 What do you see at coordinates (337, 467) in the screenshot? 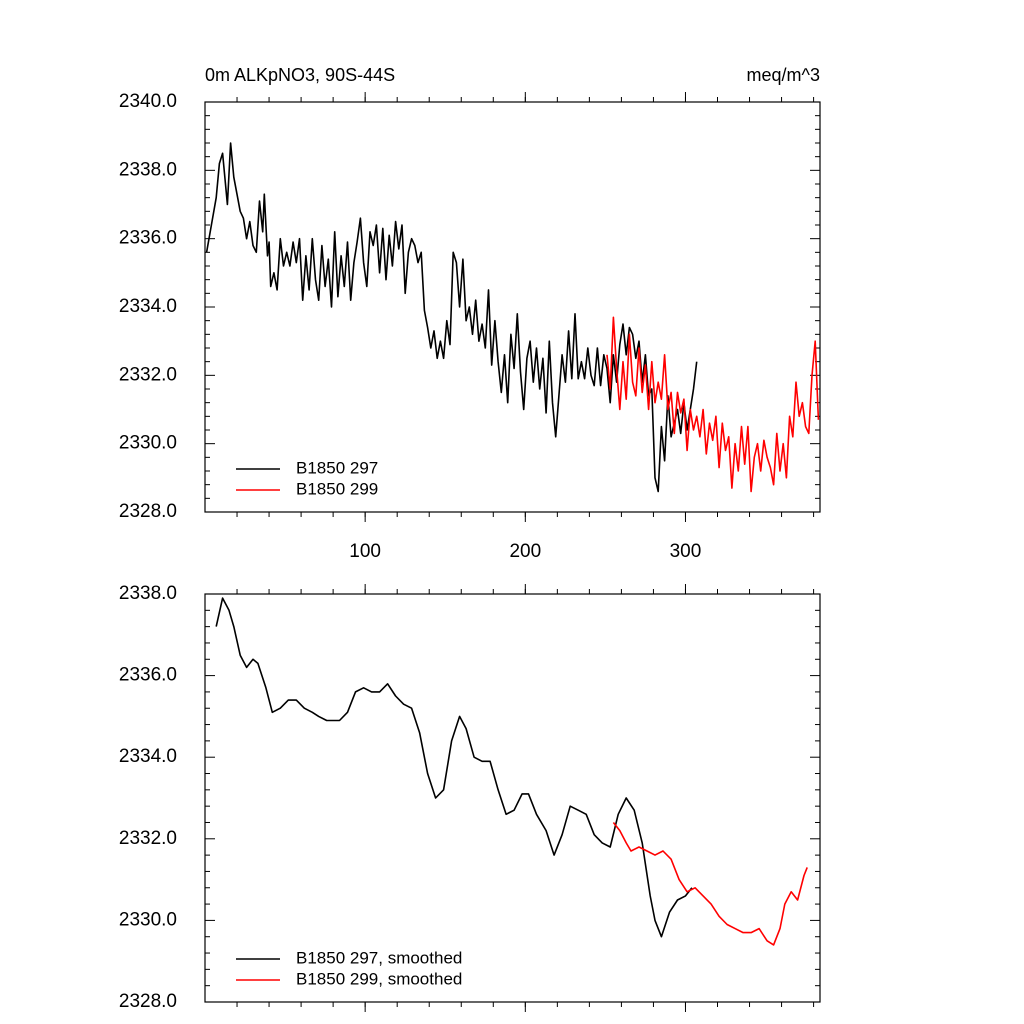
I see `legend-label: B1850 297` at bounding box center [337, 467].